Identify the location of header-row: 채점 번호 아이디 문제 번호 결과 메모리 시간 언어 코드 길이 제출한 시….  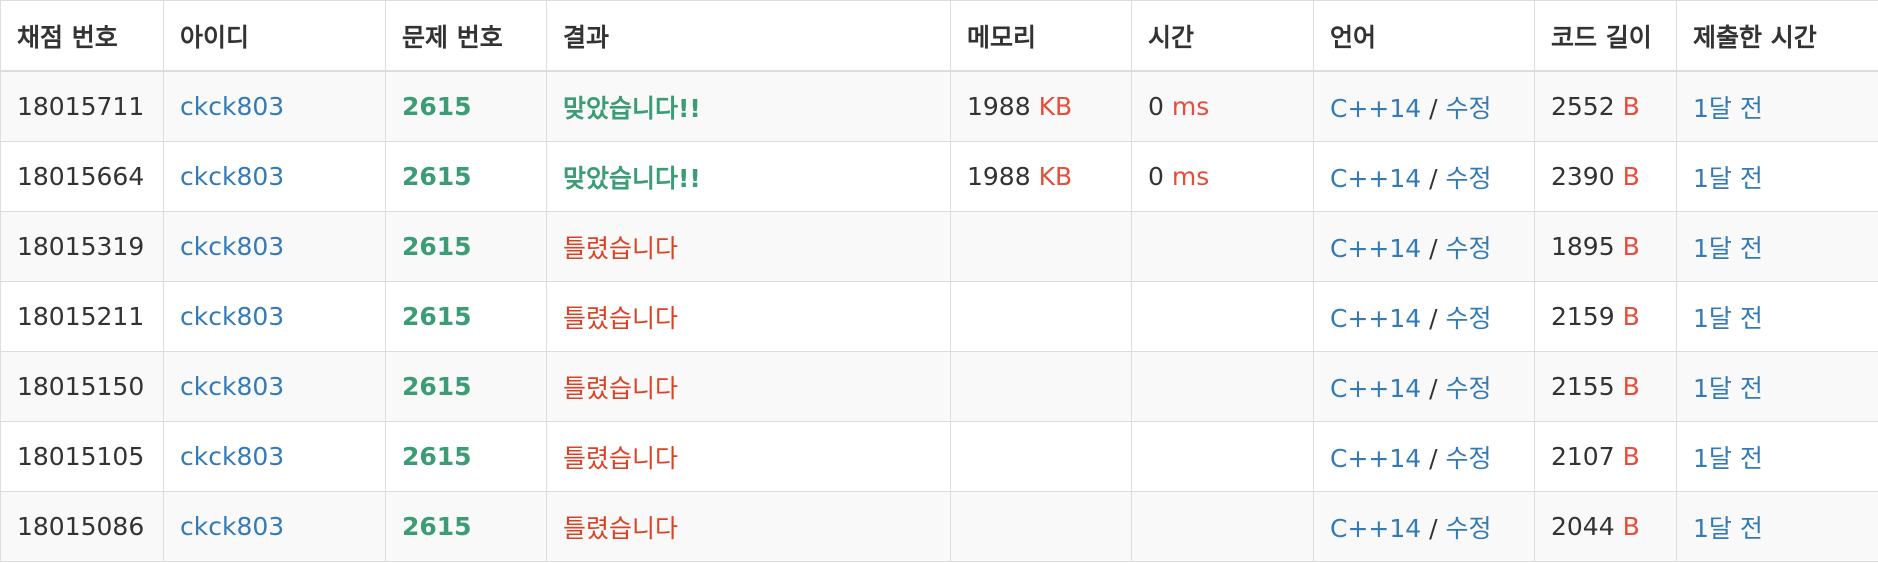
(939, 36).